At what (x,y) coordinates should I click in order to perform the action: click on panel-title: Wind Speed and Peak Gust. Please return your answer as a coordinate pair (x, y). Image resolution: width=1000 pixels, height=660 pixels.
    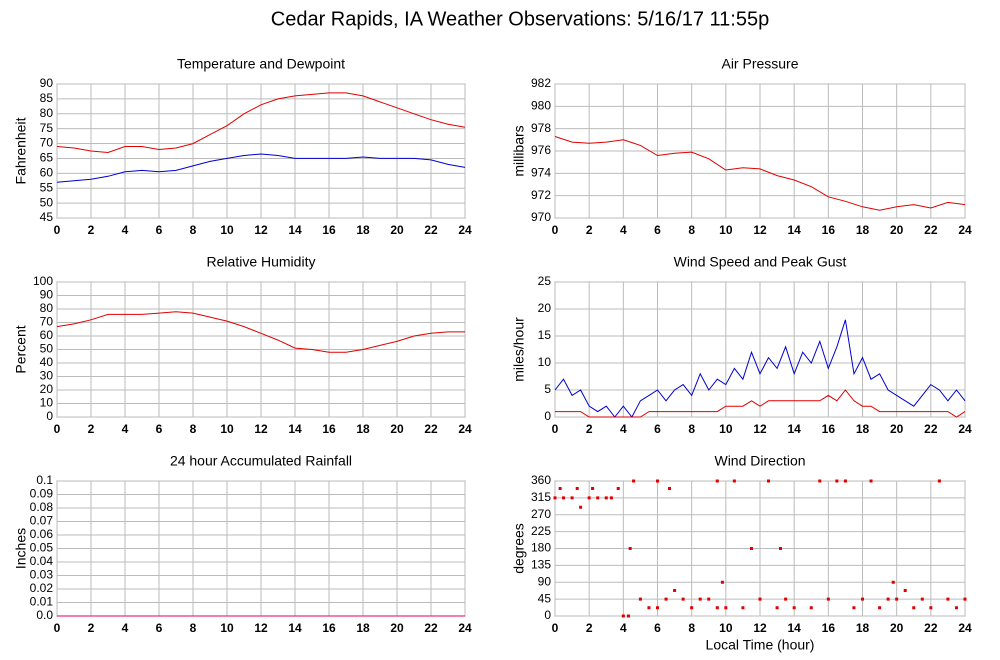
    Looking at the image, I should click on (760, 262).